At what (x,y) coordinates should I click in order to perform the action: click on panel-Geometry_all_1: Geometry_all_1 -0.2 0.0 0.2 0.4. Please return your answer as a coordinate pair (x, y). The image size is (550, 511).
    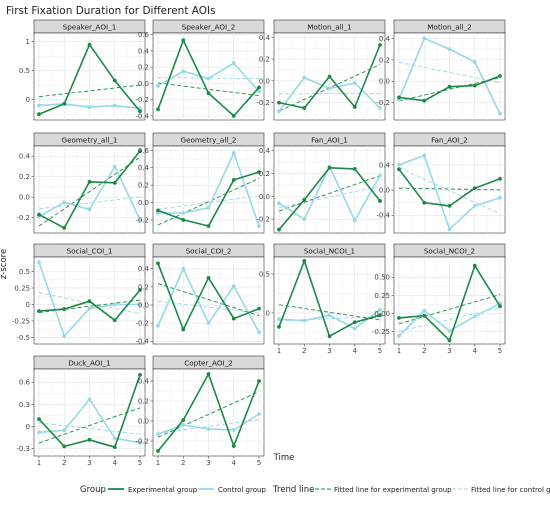
    Looking at the image, I should click on (81, 183).